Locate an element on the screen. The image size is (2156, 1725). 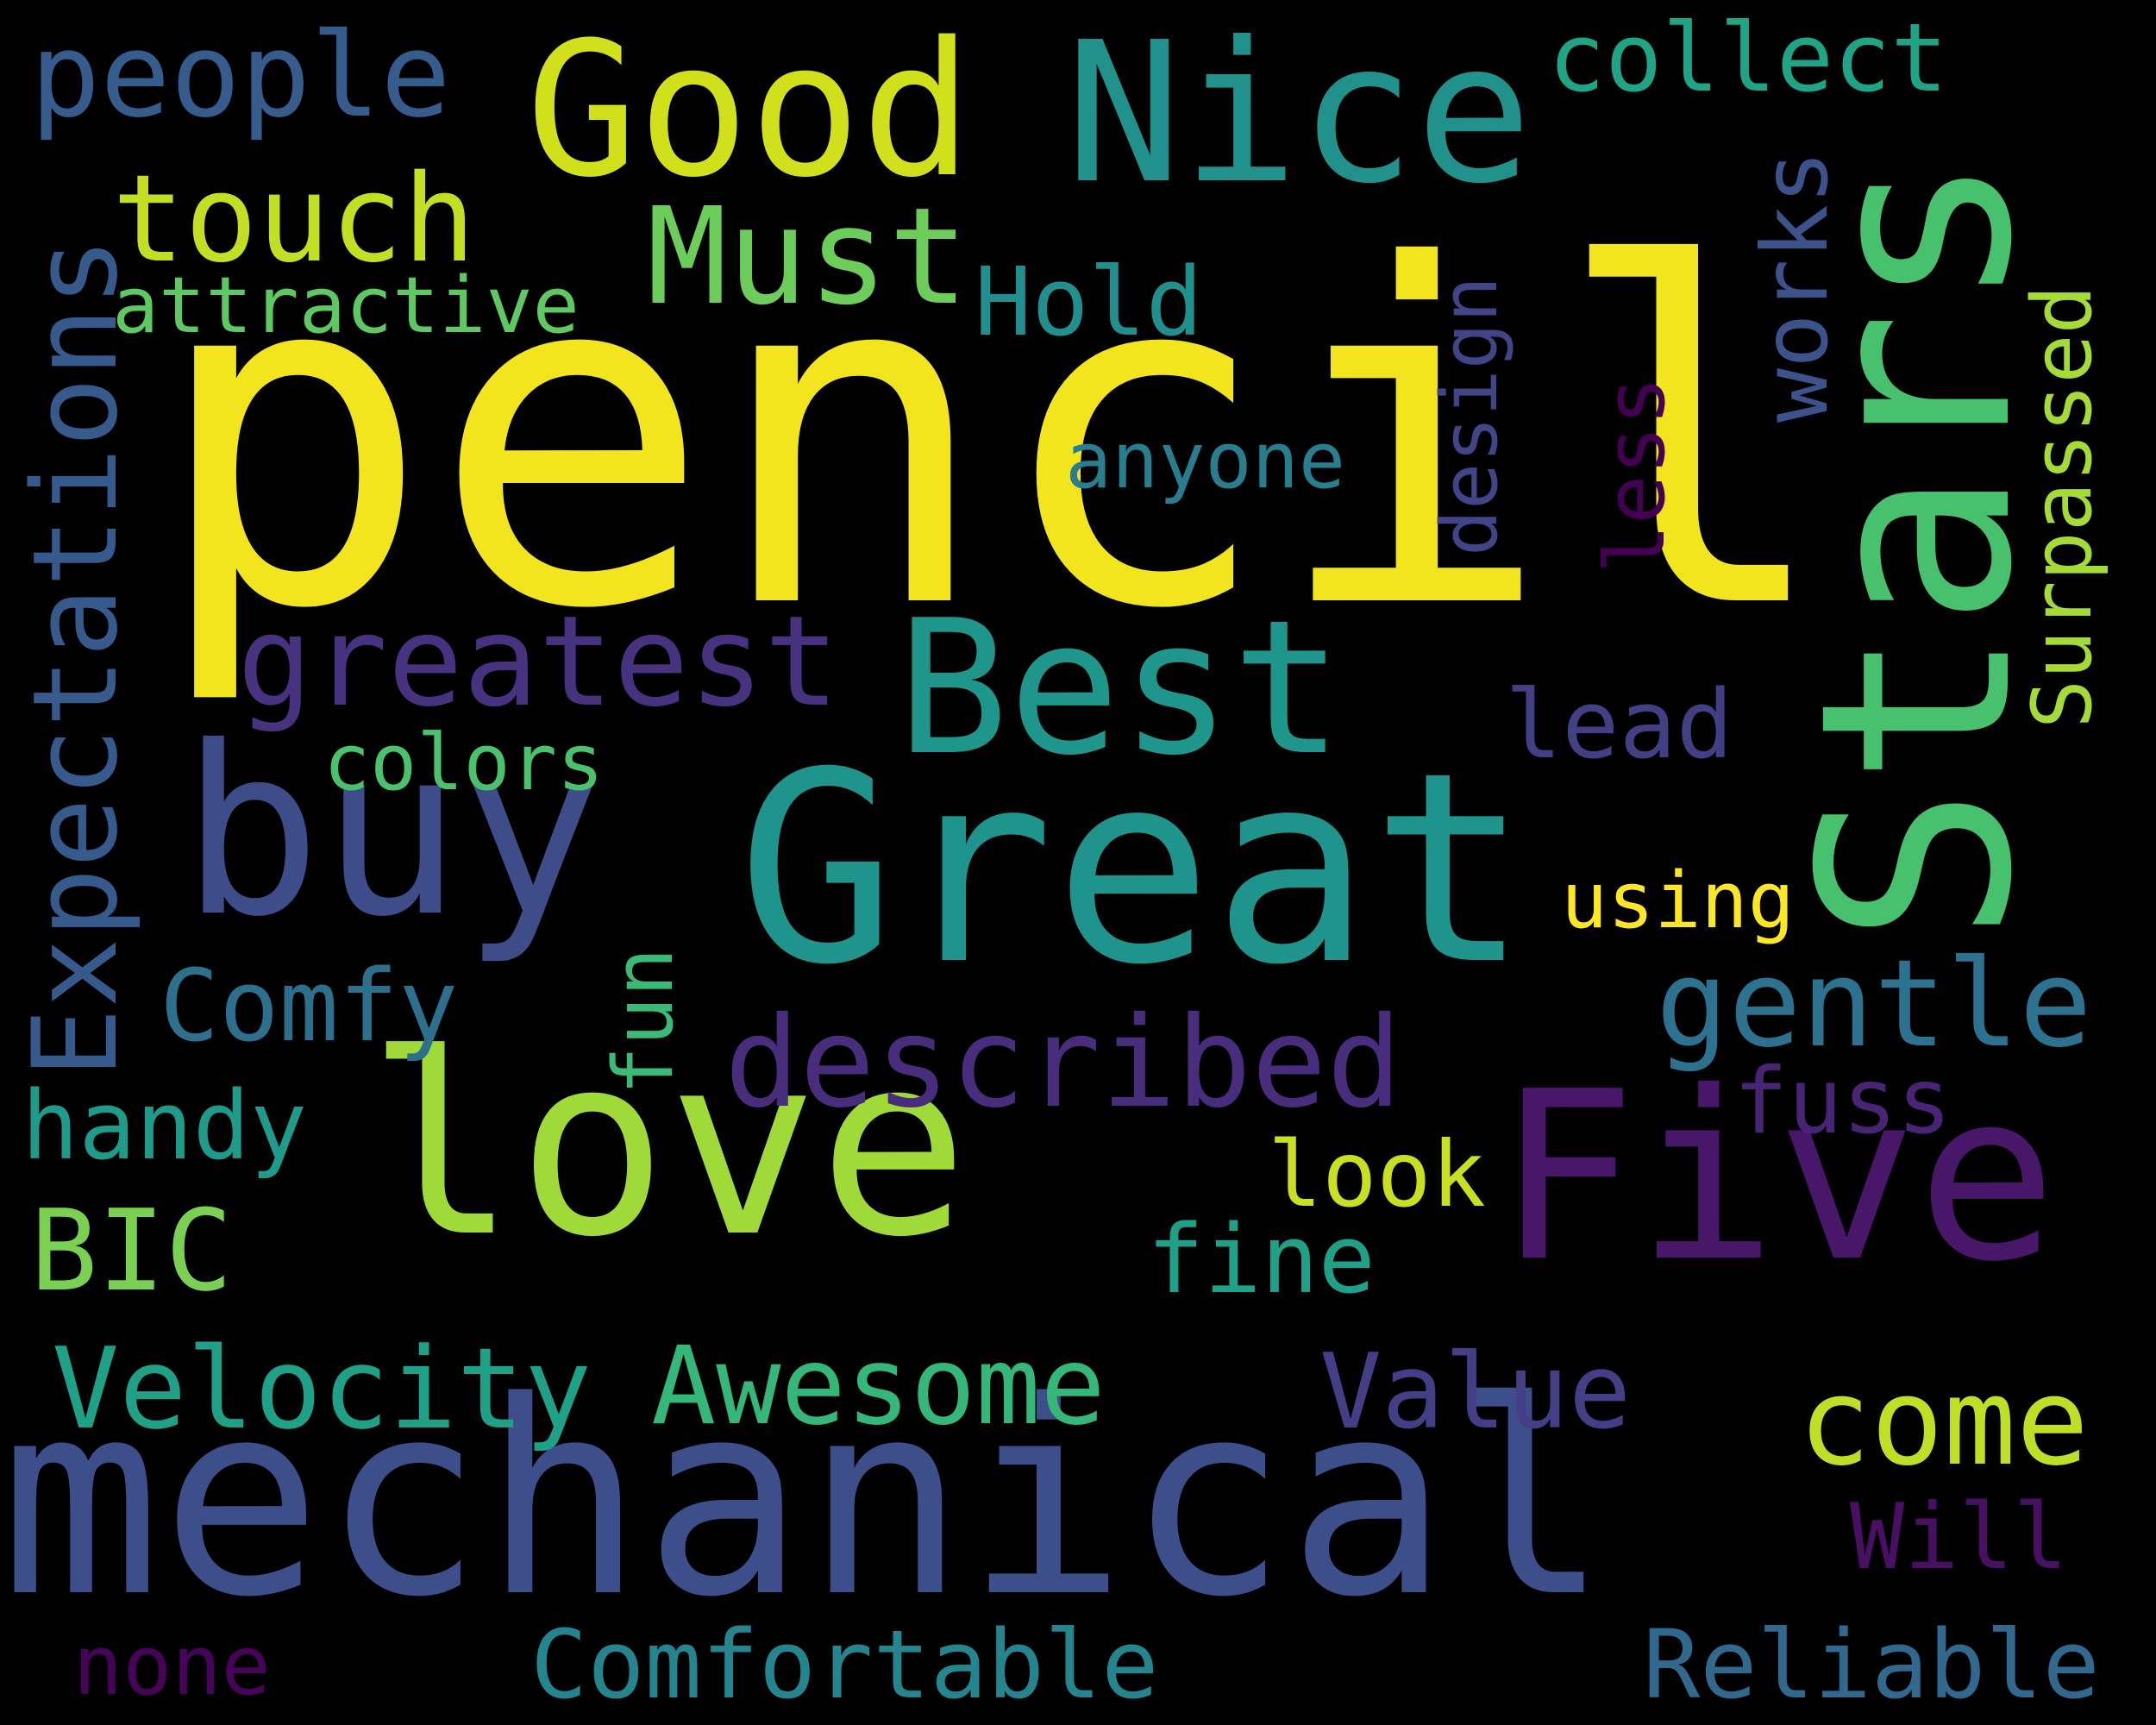
word-will: Will is located at coordinates (1959, 1537).